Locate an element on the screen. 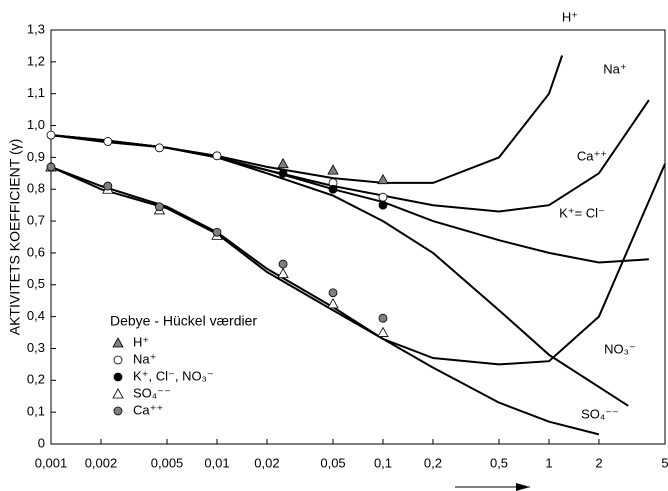 This screenshot has height=491, width=668. legend-label: H⁺ is located at coordinates (141, 341).